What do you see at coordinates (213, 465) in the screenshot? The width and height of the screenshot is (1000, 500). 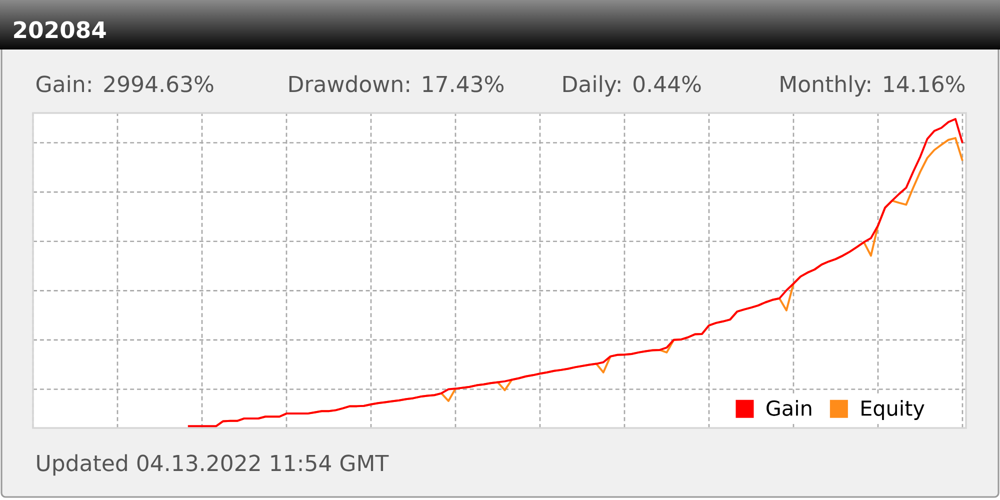 I see `text: Updated 04.13.2022 11:54 GMT` at bounding box center [213, 465].